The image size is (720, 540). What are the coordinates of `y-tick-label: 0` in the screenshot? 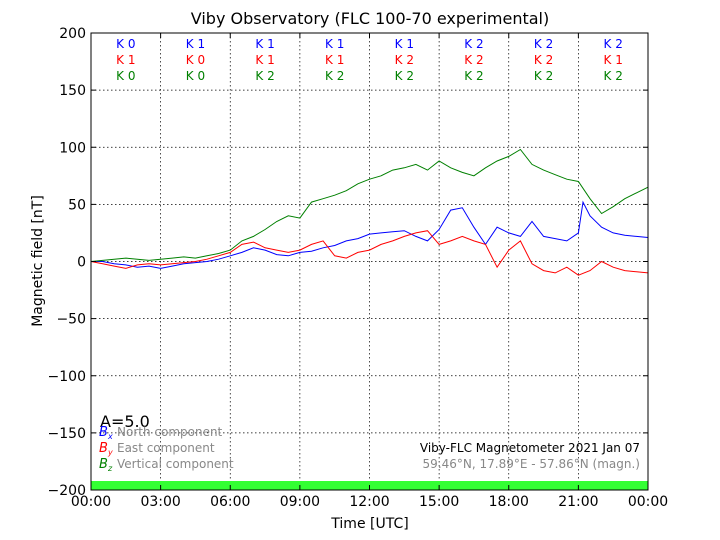 It's located at (81, 263).